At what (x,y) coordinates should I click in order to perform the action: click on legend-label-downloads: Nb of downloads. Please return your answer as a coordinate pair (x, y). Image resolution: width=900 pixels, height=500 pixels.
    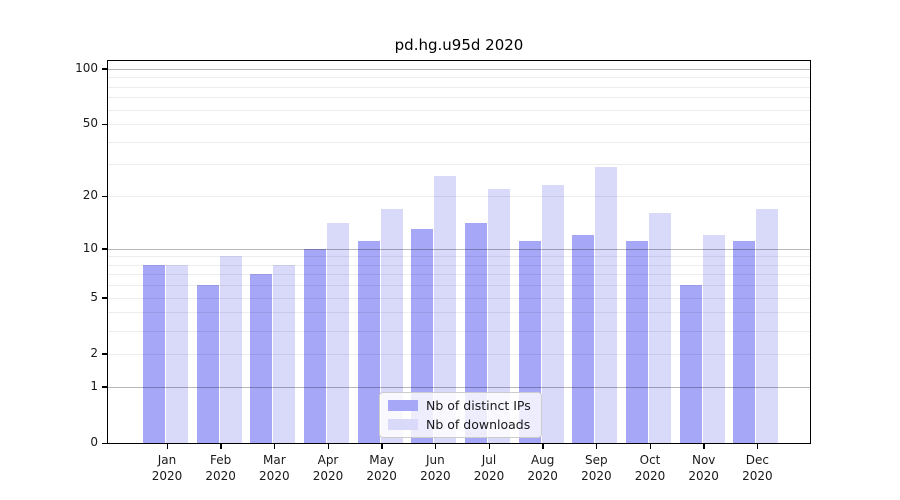
    Looking at the image, I should click on (478, 424).